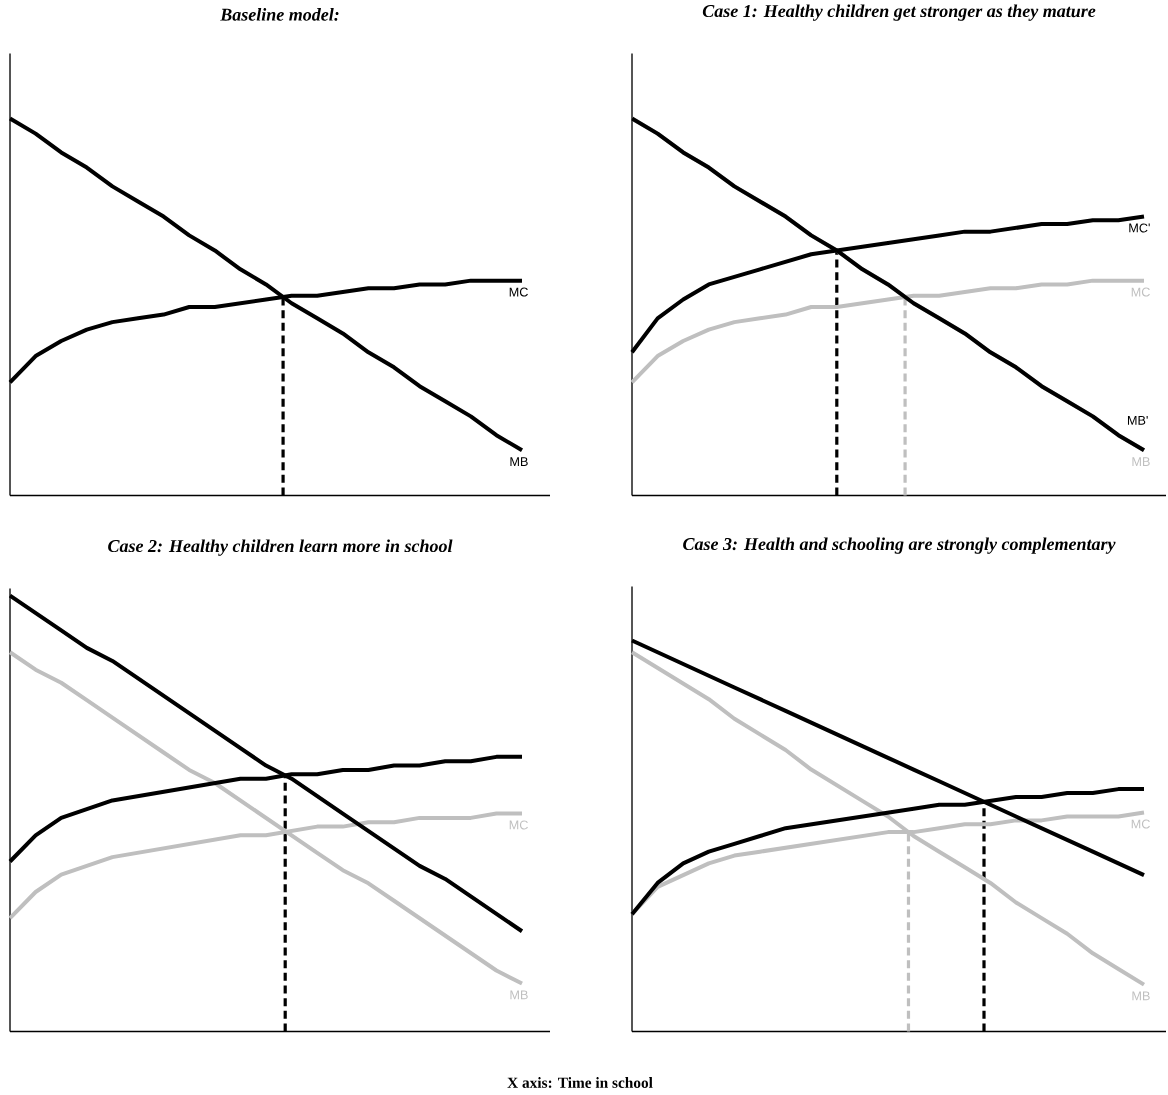 The image size is (1168, 1095). What do you see at coordinates (279, 15) in the screenshot?
I see `chart-title: Baseline model:` at bounding box center [279, 15].